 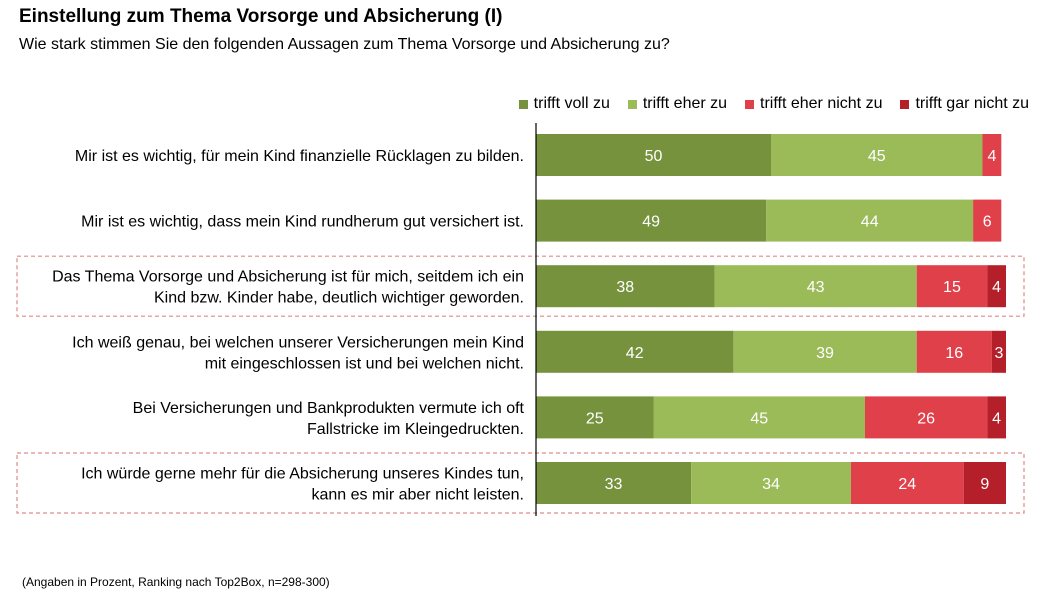 I want to click on data-label: 9, so click(x=984, y=484).